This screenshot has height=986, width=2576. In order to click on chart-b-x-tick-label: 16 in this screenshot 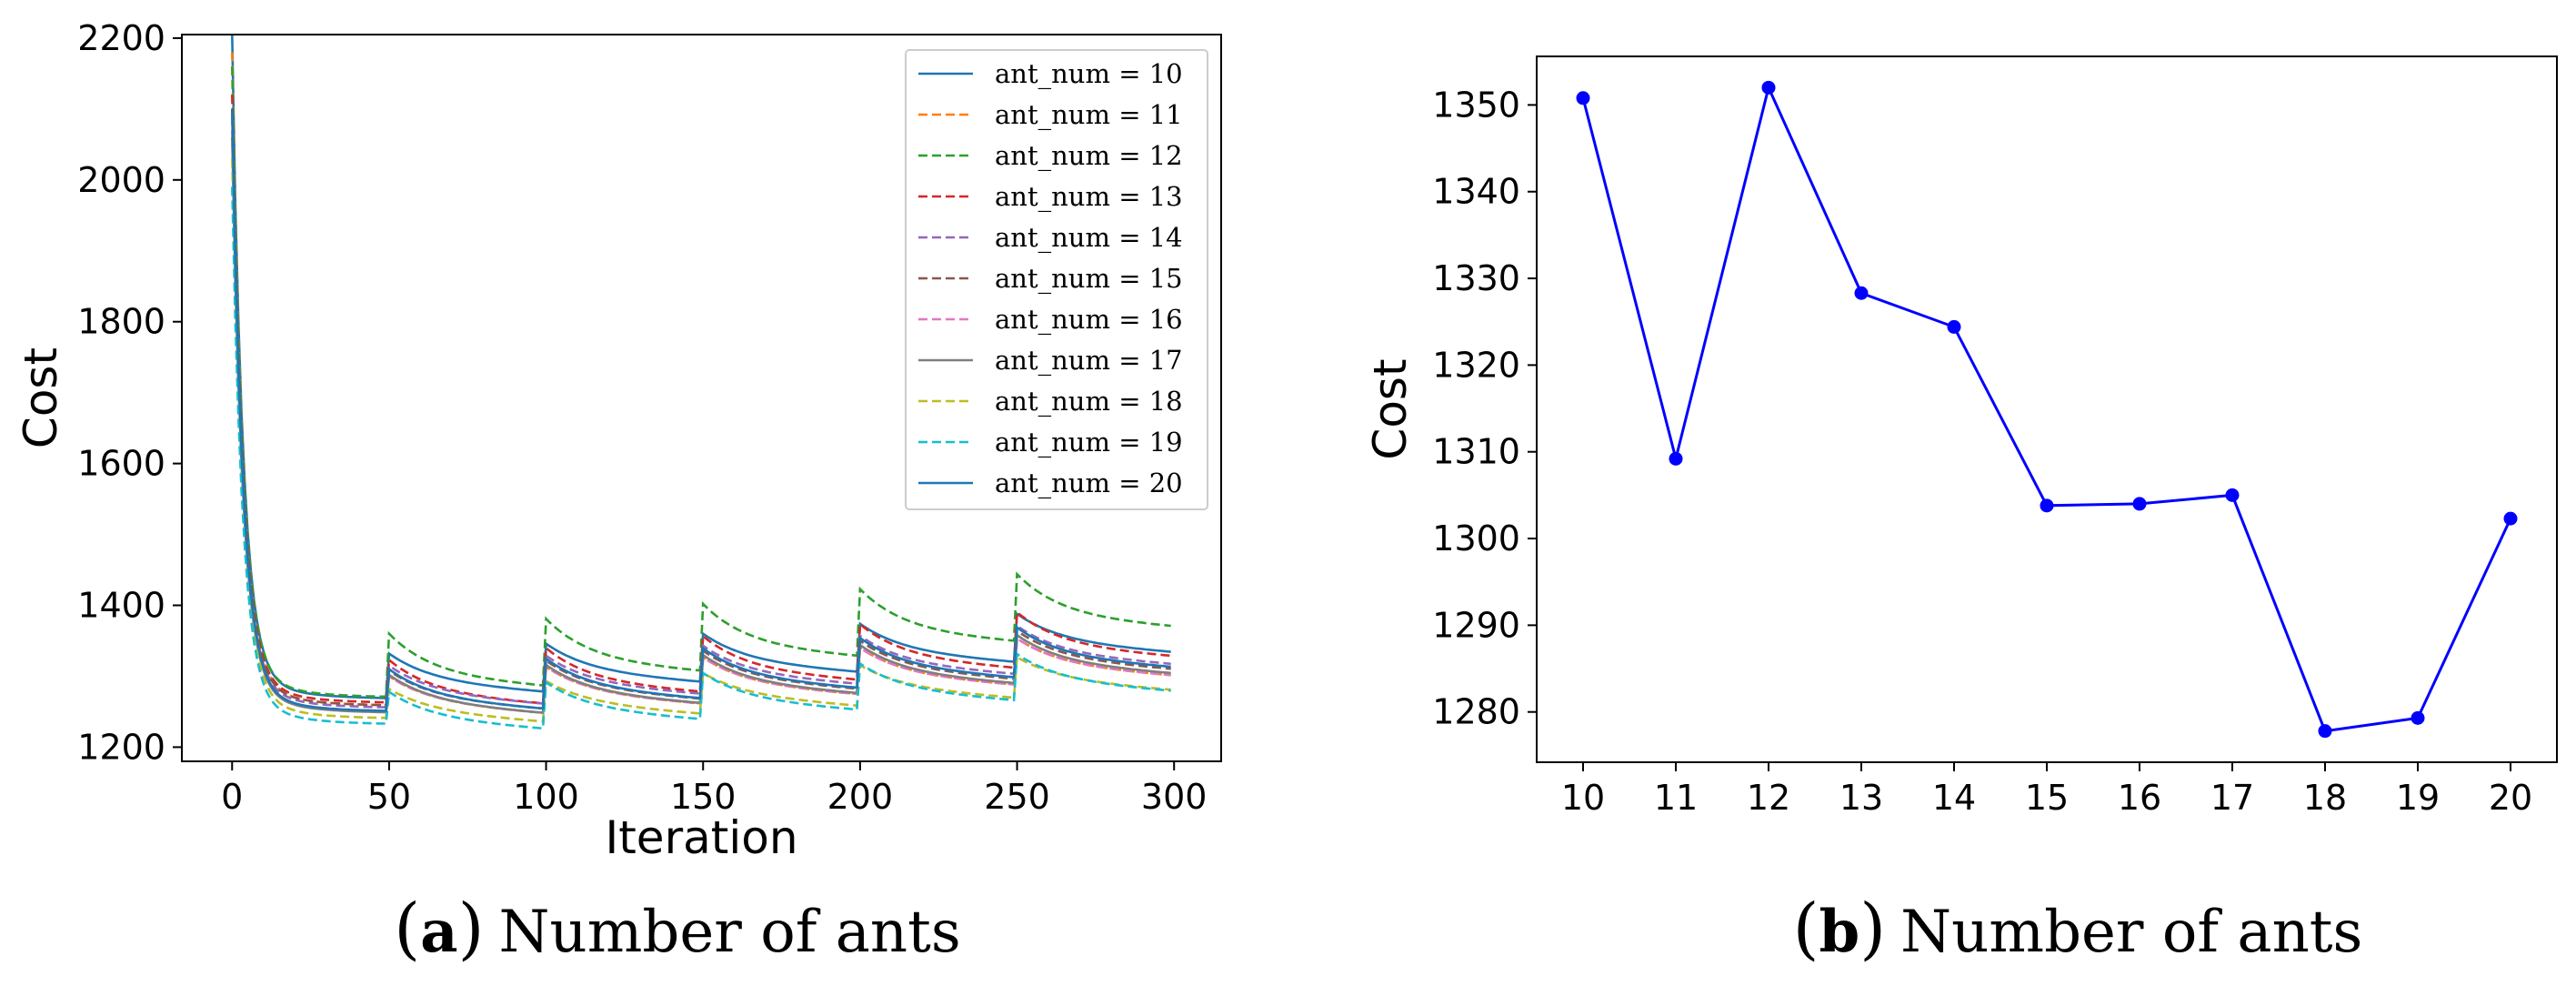, I will do `click(2139, 798)`.